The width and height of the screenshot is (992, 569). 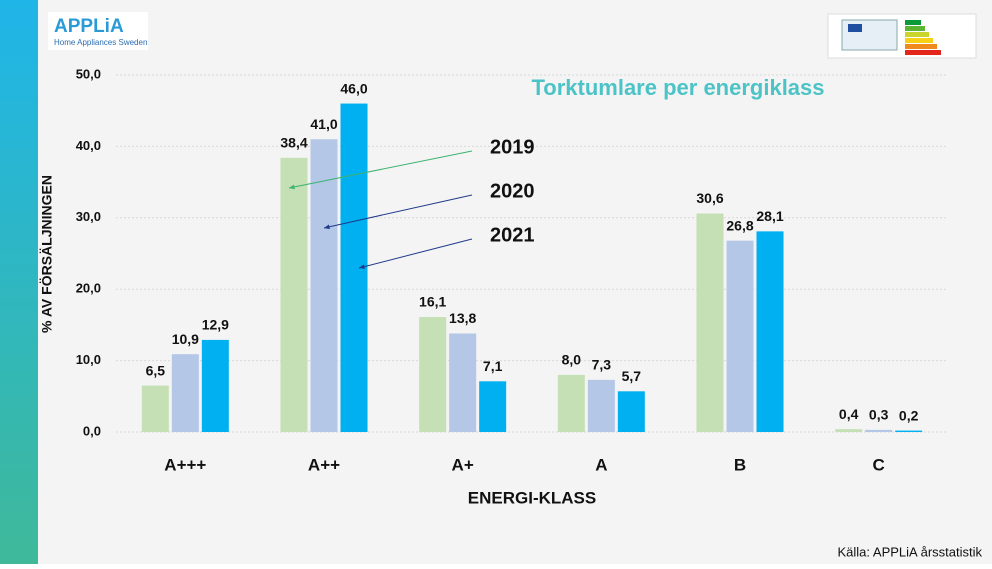 What do you see at coordinates (849, 414) in the screenshot?
I see `value-label: 0,4` at bounding box center [849, 414].